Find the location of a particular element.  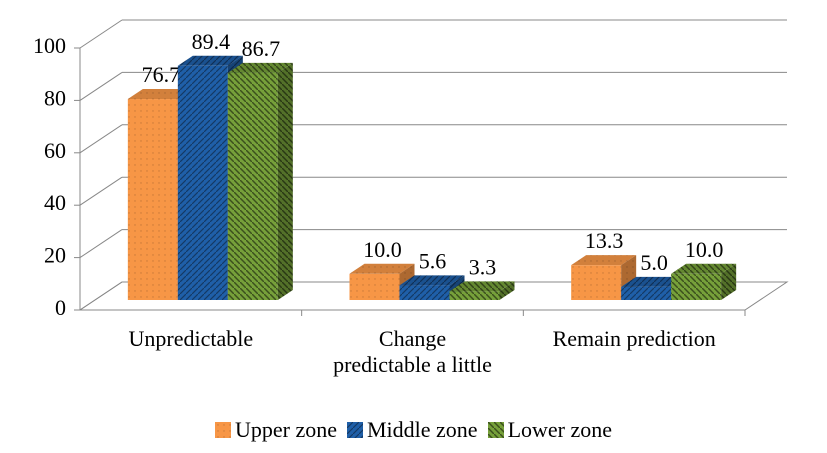

data-label: 5.6 is located at coordinates (433, 260).